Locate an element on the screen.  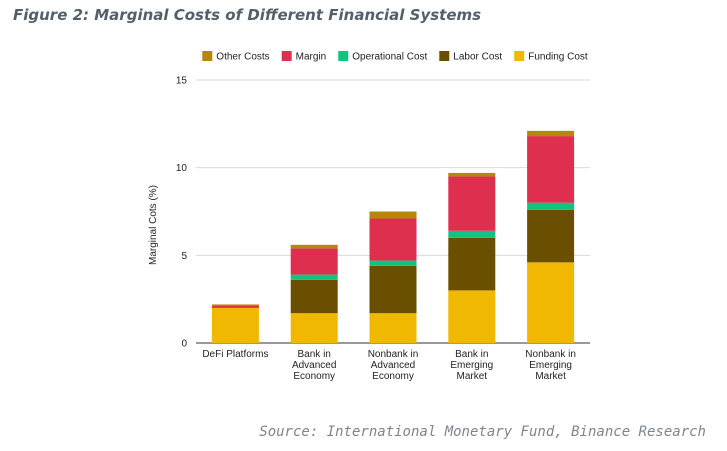
legend-label: Other Costs is located at coordinates (242, 57).